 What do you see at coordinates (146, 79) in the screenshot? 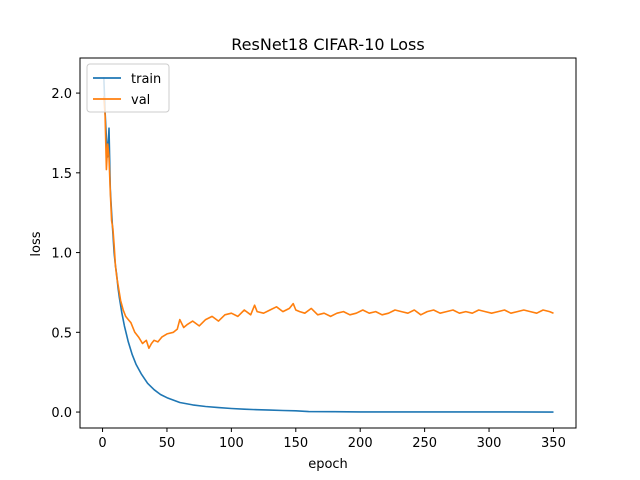
I see `legend-label-train: train` at bounding box center [146, 79].